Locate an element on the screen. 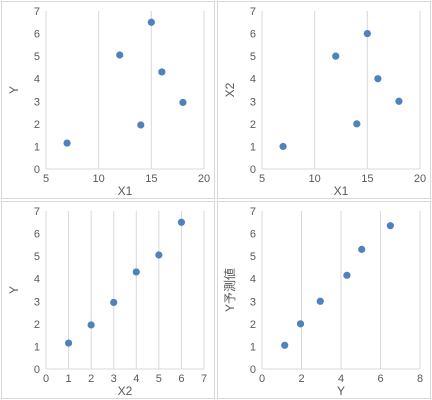  y-axis-label: X2 is located at coordinates (230, 89).